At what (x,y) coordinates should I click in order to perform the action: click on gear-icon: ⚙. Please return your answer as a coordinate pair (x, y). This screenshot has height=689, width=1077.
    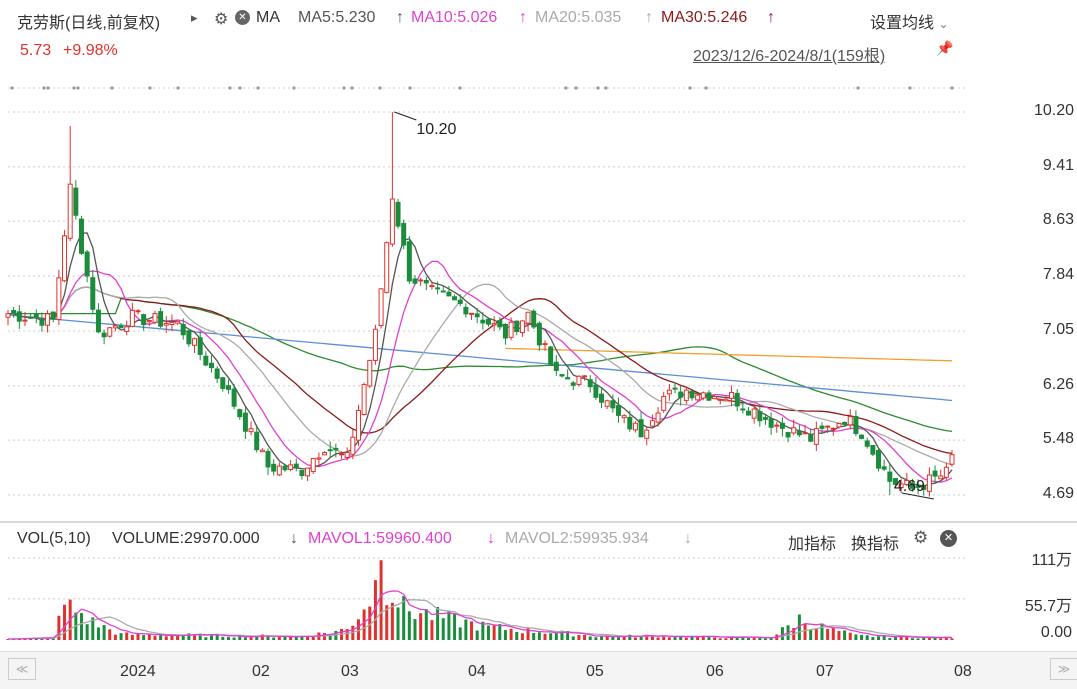
    Looking at the image, I should click on (221, 19).